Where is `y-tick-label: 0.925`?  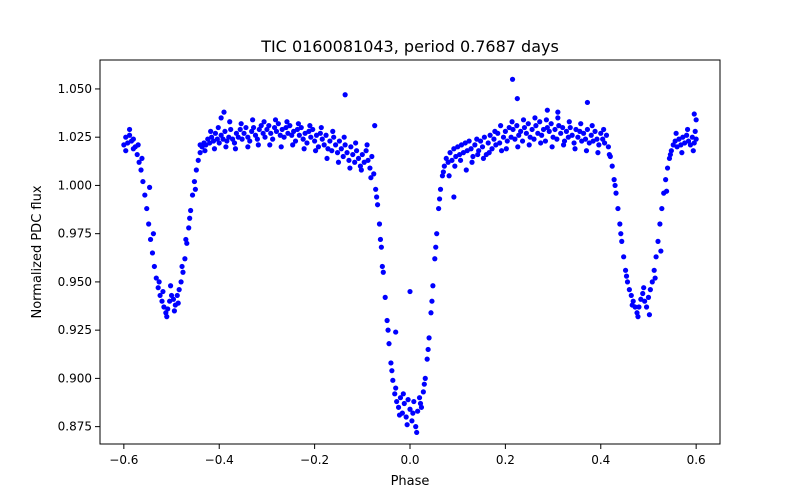 y-tick-label: 0.925 is located at coordinates (75, 330).